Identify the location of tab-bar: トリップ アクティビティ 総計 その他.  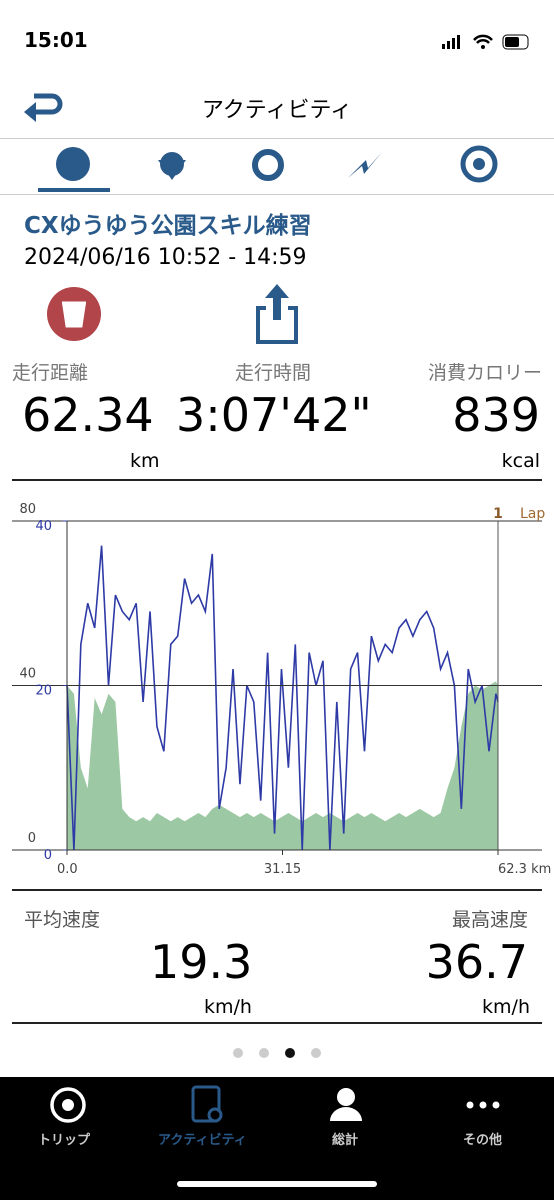
(277, 1138).